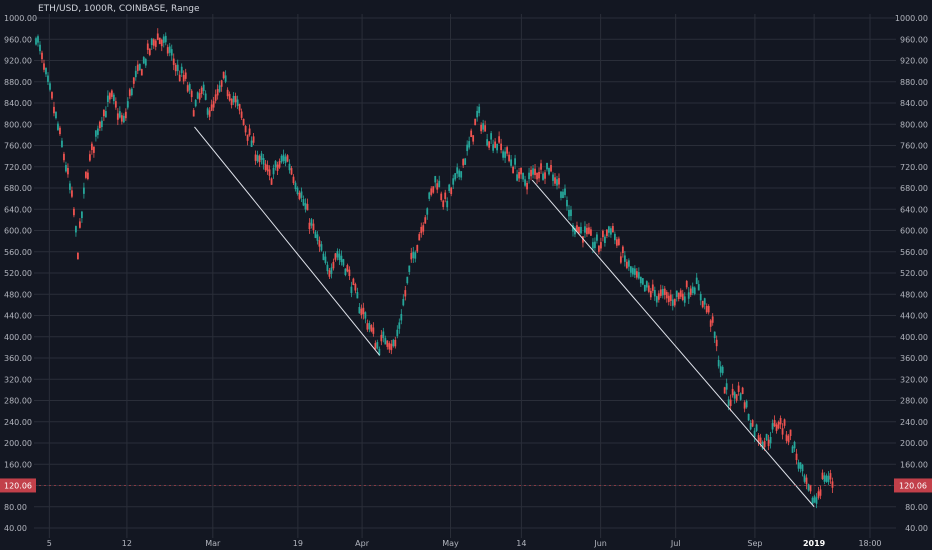 The image size is (932, 550). I want to click on y-tick-label-right: 80.00, so click(916, 507).